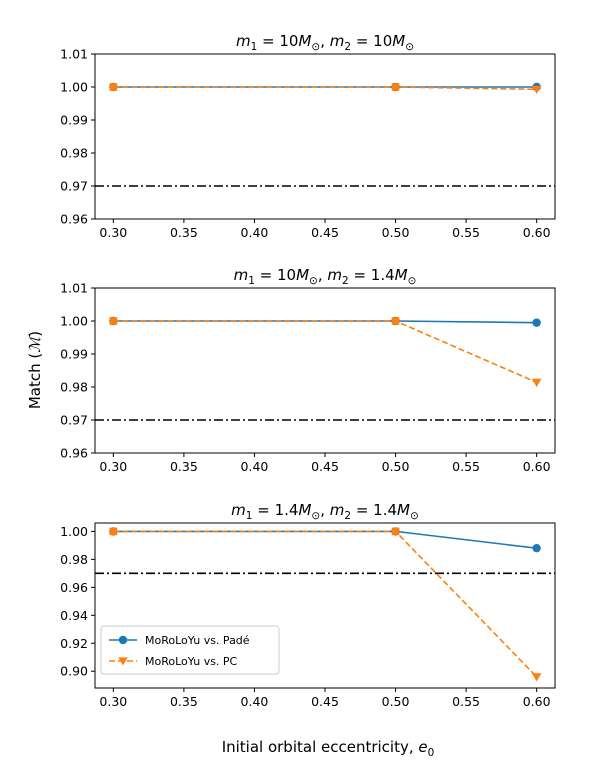 This screenshot has height=775, width=598. I want to click on y-axis-label-symbol: ℳ, so click(35, 344).